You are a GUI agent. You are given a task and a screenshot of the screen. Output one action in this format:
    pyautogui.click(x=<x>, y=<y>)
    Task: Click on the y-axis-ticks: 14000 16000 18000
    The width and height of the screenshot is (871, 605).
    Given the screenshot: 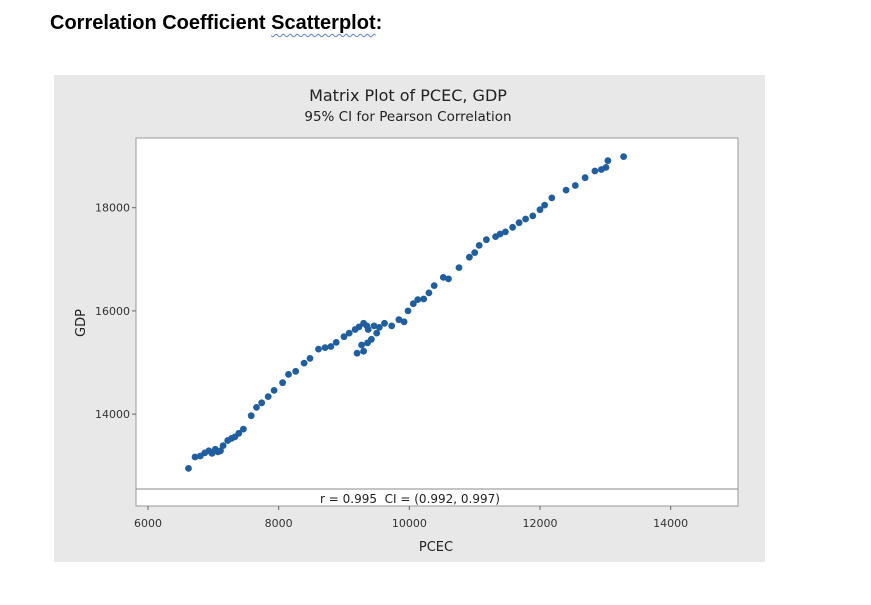 What is the action you would take?
    pyautogui.click(x=115, y=311)
    